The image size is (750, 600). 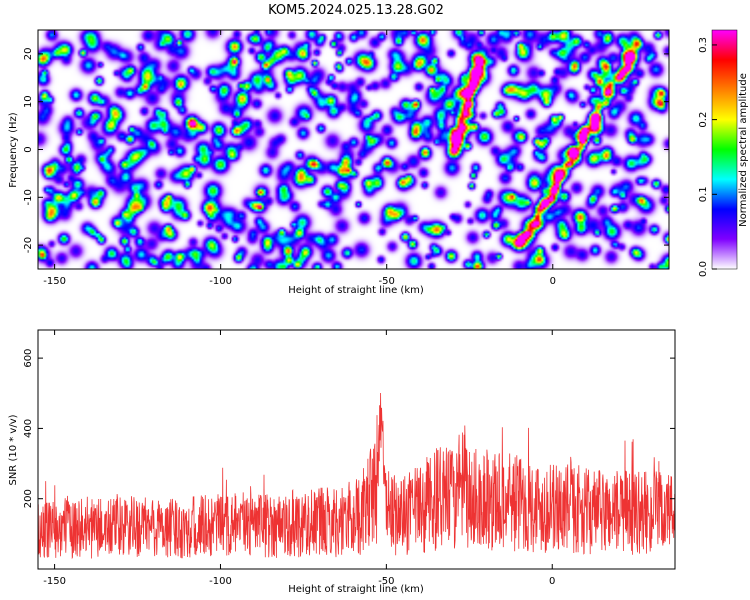 What do you see at coordinates (28, 498) in the screenshot?
I see `snr-y-tick-label: 200` at bounding box center [28, 498].